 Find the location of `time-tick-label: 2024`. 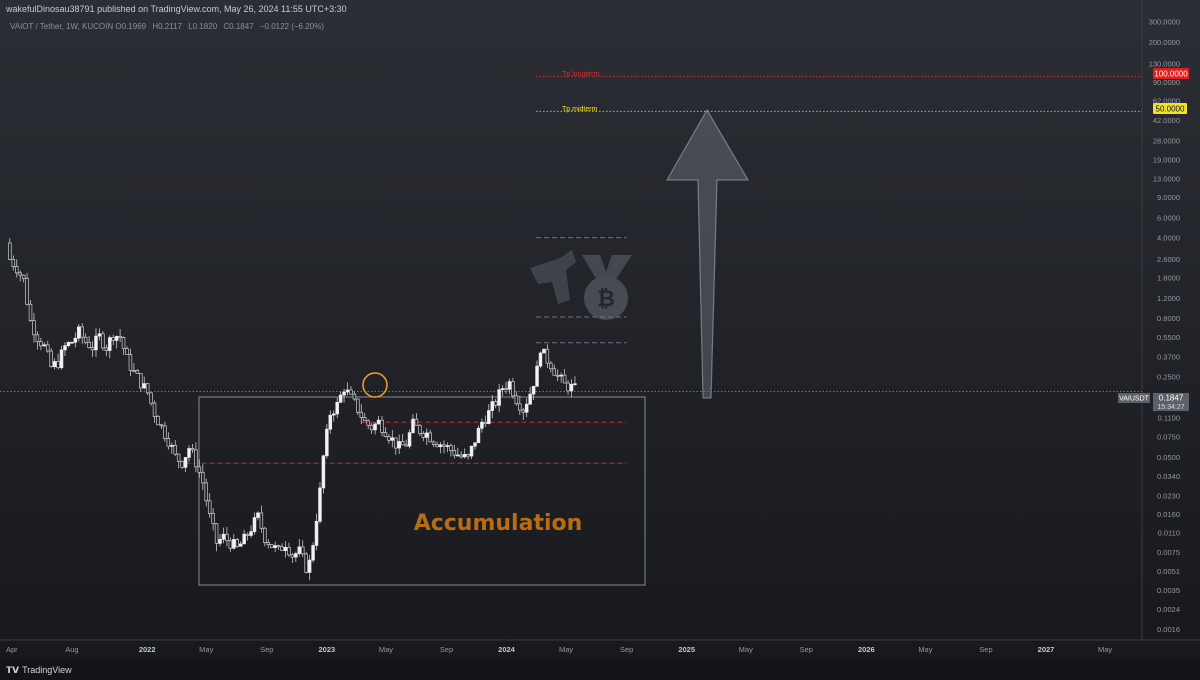

time-tick-label: 2024 is located at coordinates (507, 649).